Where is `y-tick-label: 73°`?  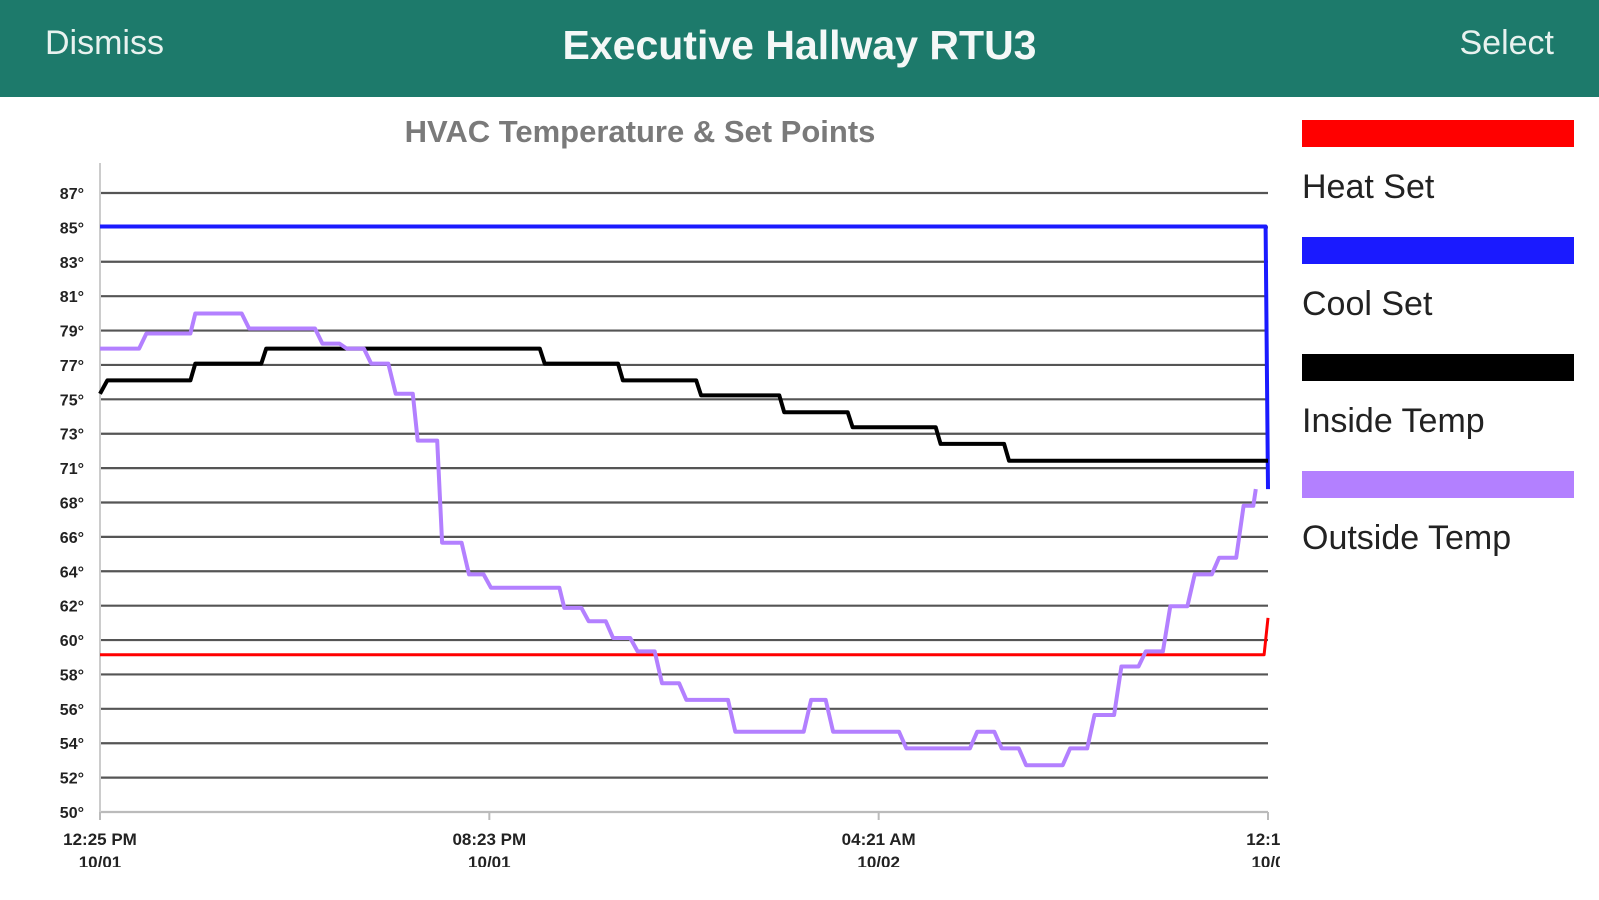
y-tick-label: 73° is located at coordinates (72, 435).